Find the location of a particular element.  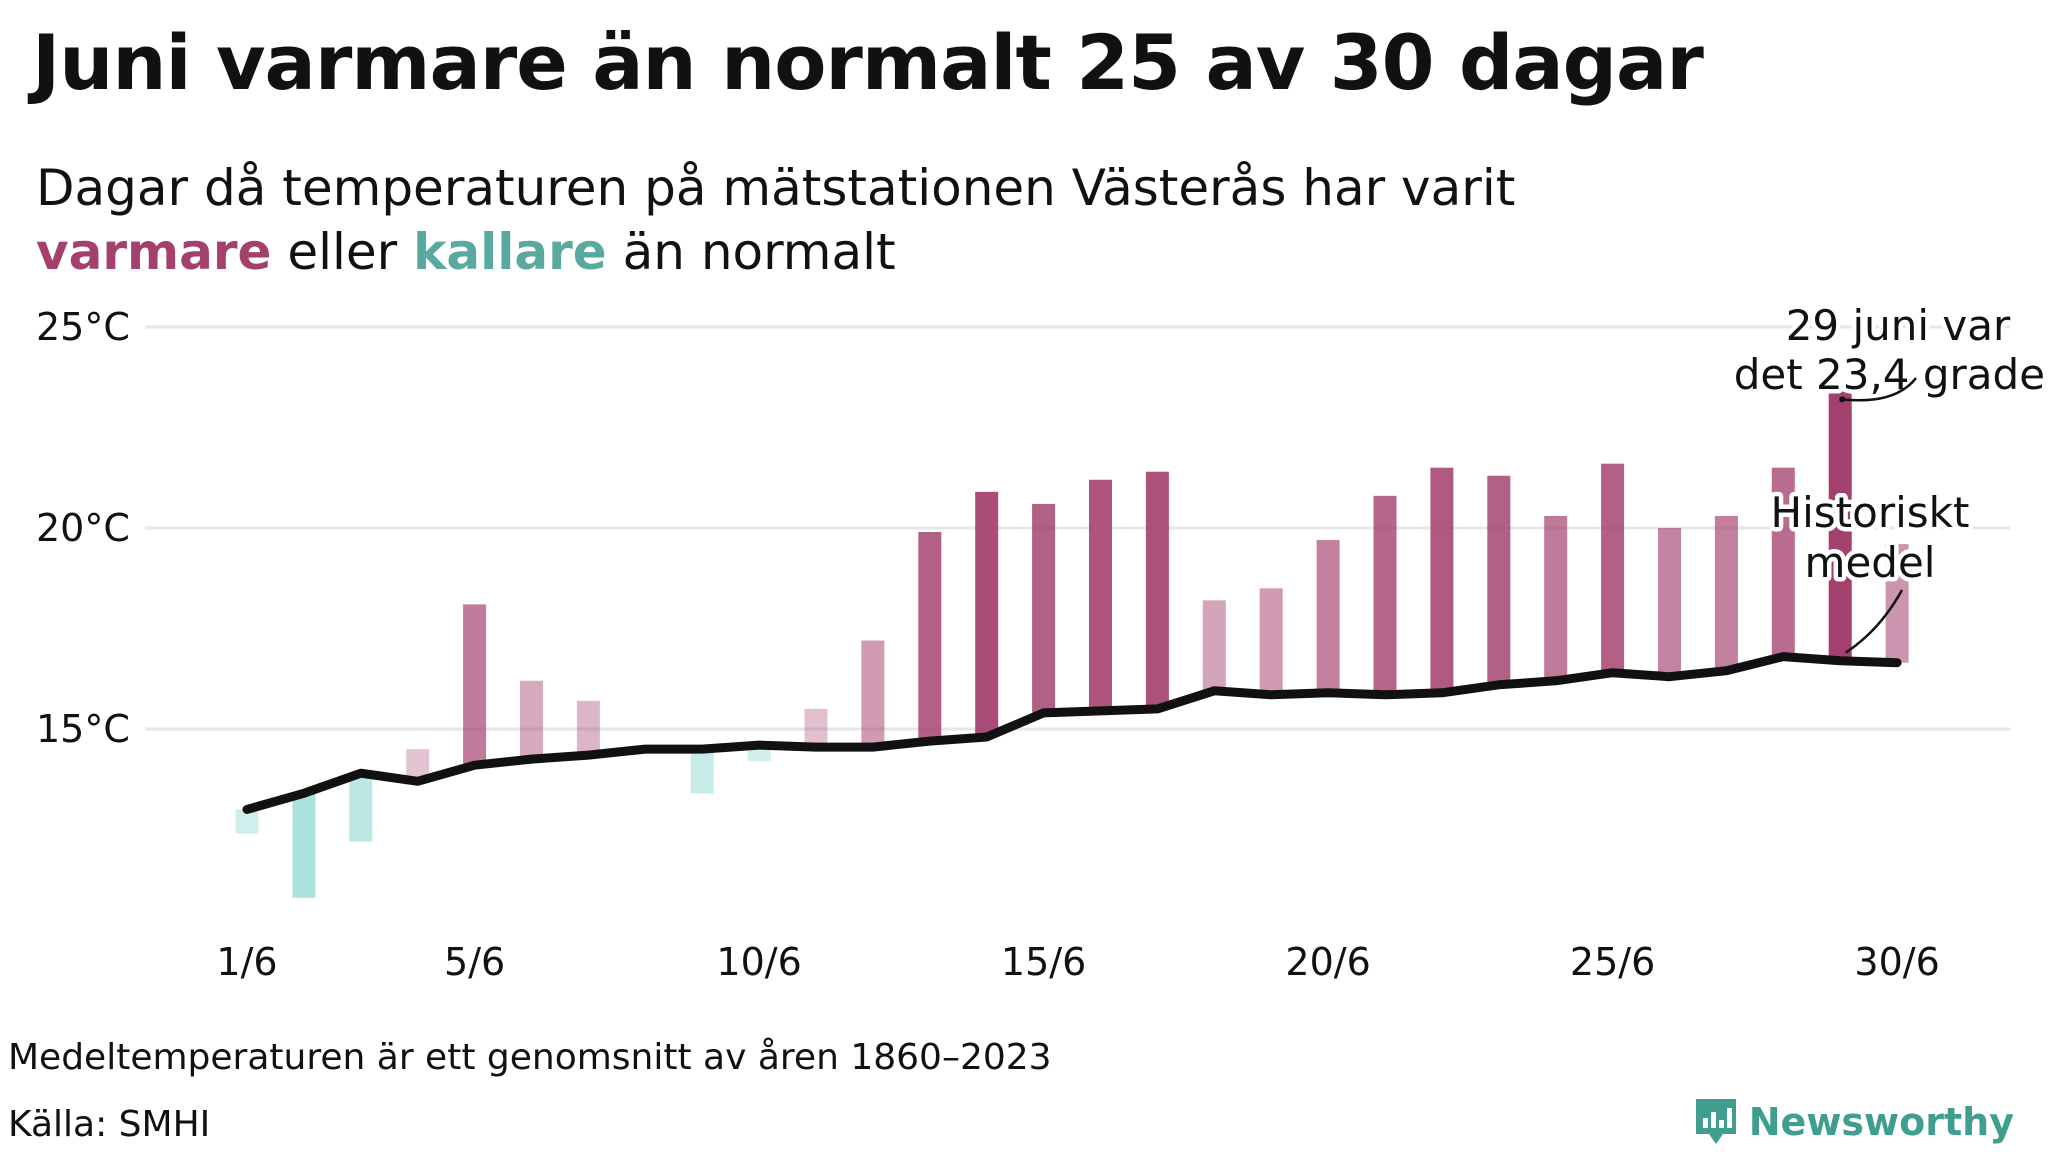

x-tick-label: 10/6 is located at coordinates (758, 962).